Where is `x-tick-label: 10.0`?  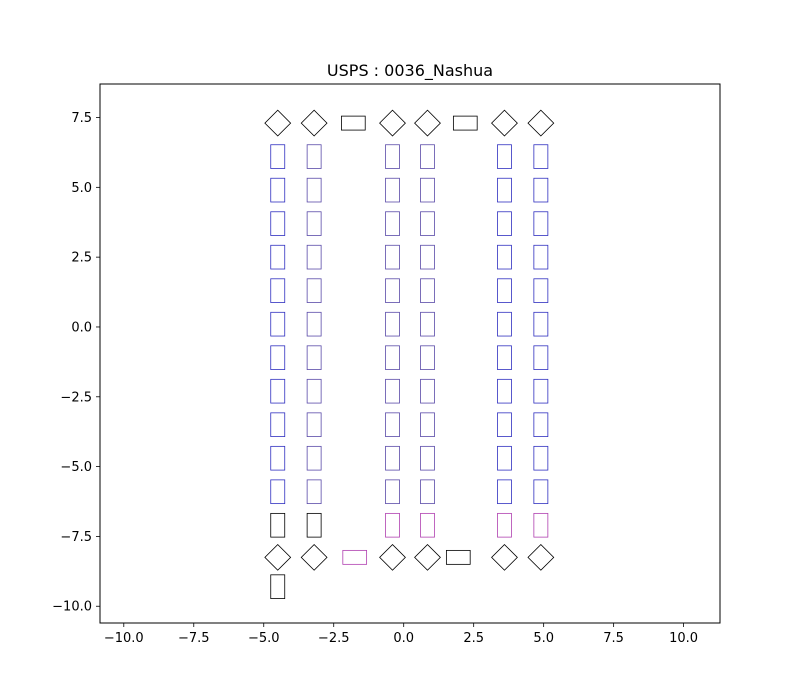 x-tick-label: 10.0 is located at coordinates (683, 638).